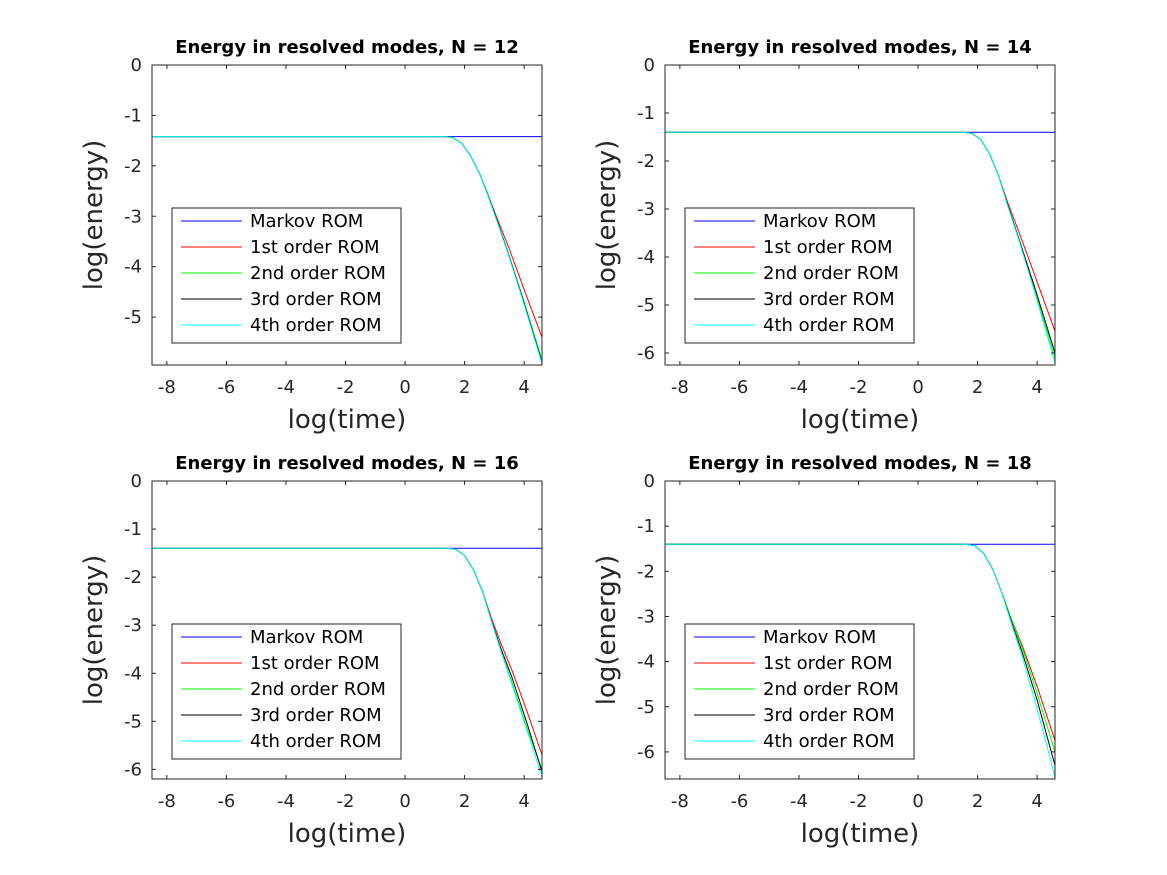 Image resolution: width=1167 pixels, height=875 pixels. I want to click on chart-title: Energy in resolved modes, N = 18, so click(860, 463).